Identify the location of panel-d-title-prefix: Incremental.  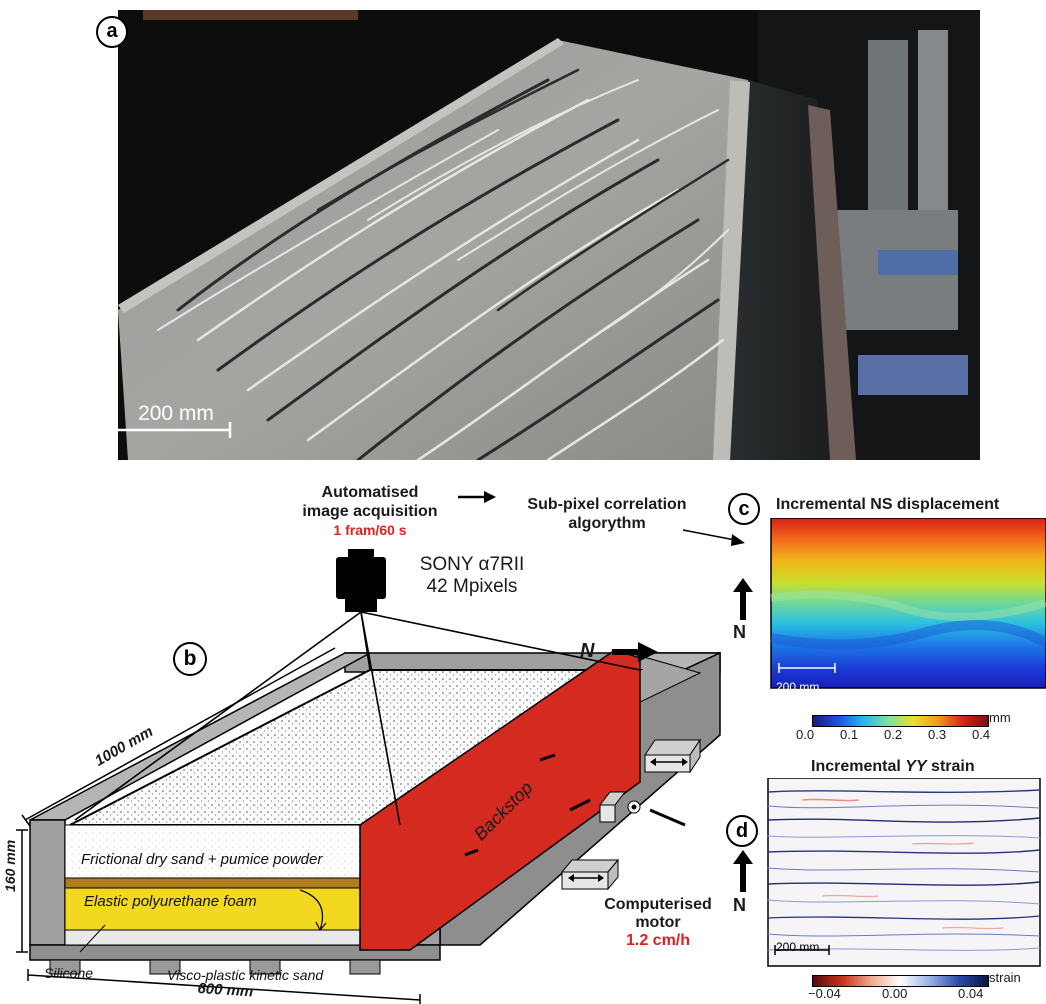
(858, 766).